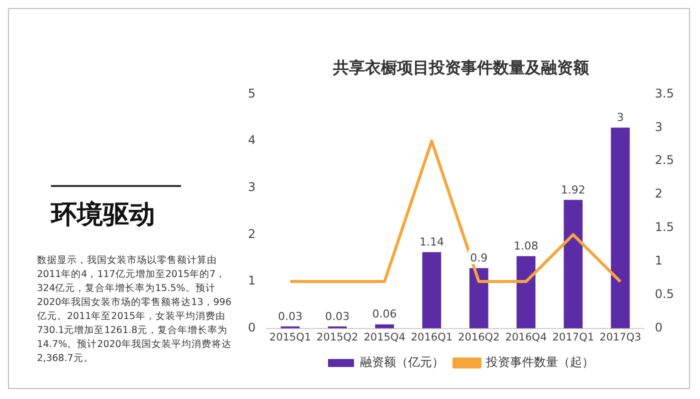 This screenshot has height=399, width=700. What do you see at coordinates (252, 233) in the screenshot?
I see `y-tick-label: 2` at bounding box center [252, 233].